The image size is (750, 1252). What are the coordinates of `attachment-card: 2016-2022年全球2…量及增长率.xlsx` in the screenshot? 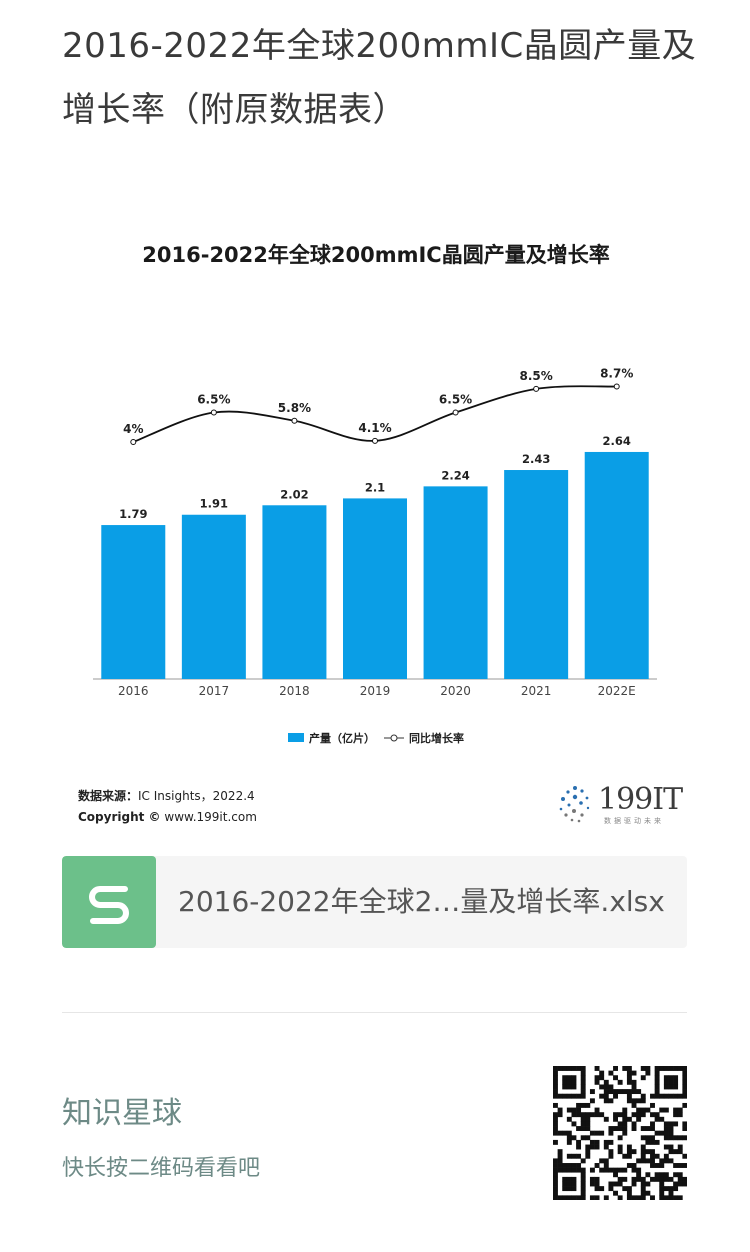 It's located at (374, 902).